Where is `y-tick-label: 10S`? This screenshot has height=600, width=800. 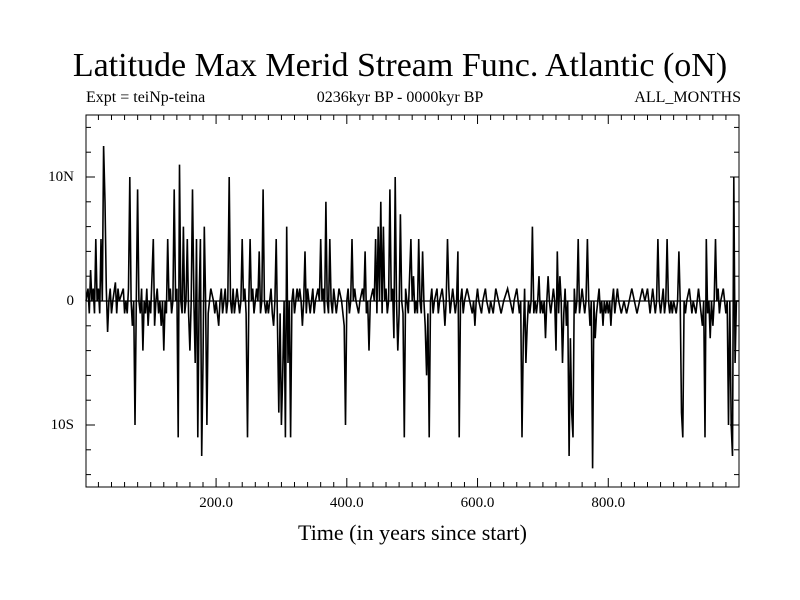
y-tick-label: 10S is located at coordinates (62, 425).